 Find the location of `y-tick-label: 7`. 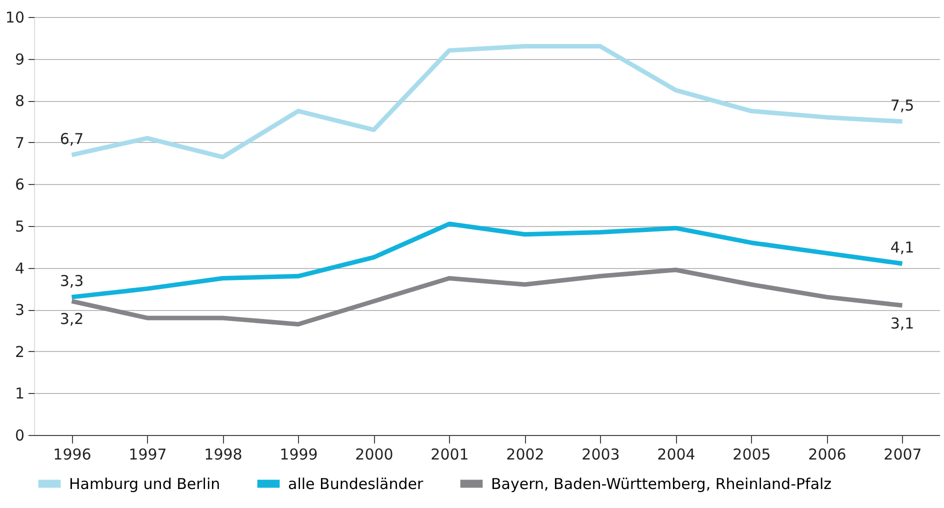

y-tick-label: 7 is located at coordinates (19, 143).